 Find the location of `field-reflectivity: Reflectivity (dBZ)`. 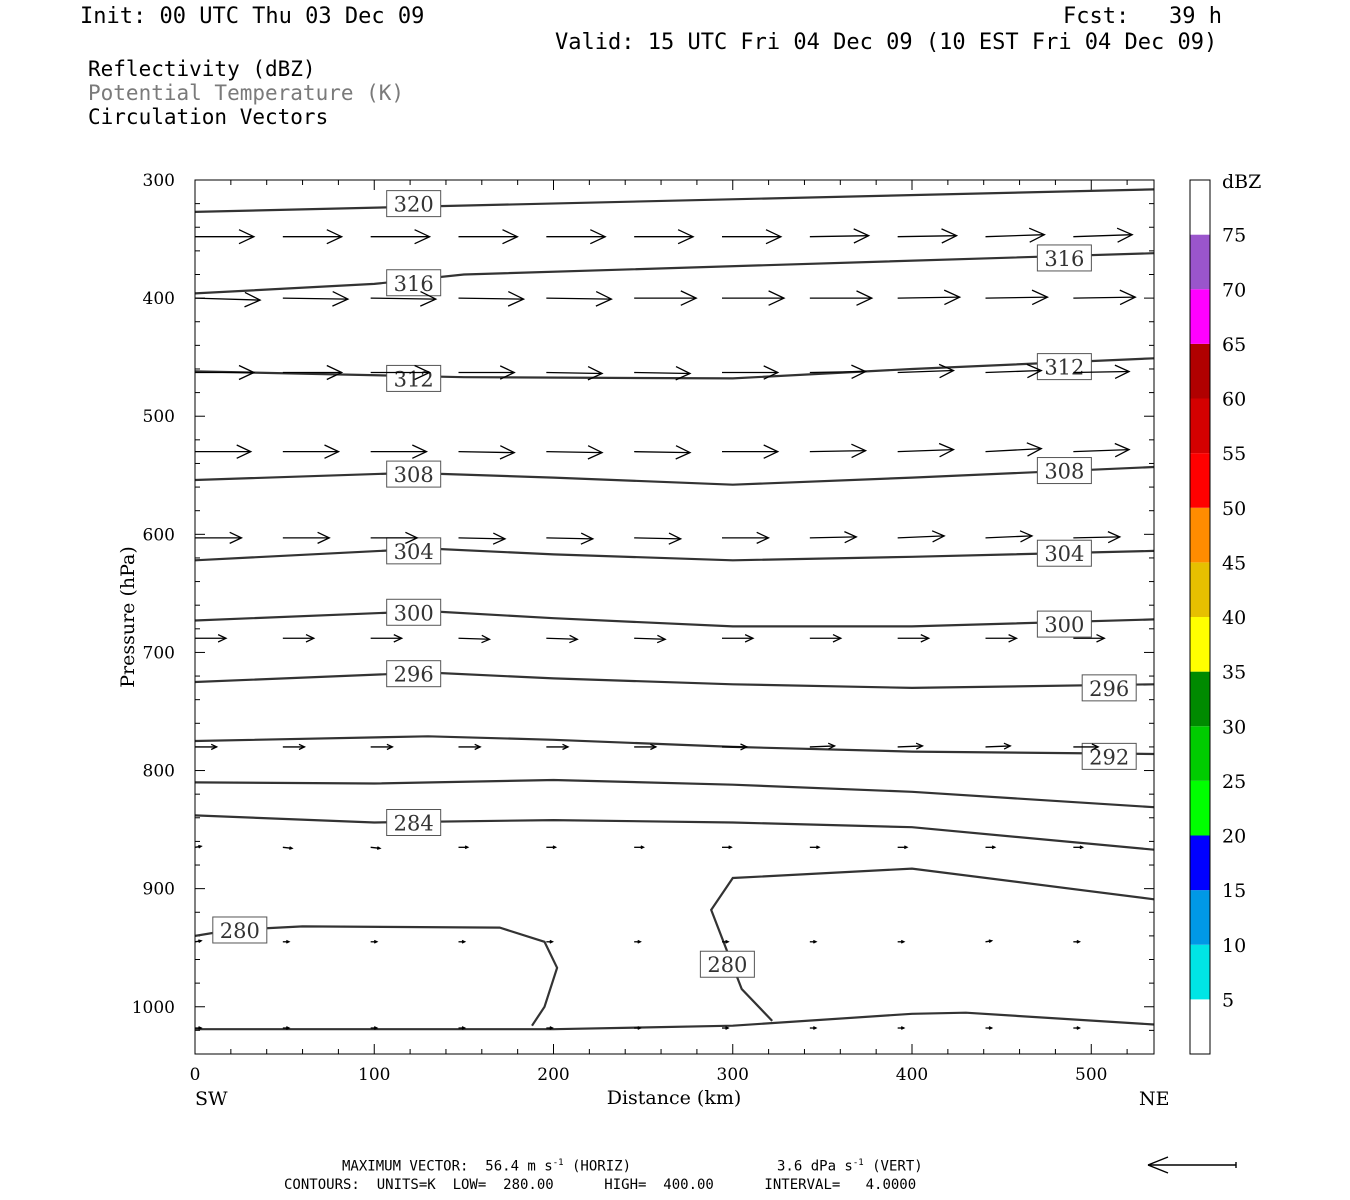

field-reflectivity: Reflectivity (dBZ) is located at coordinates (202, 69).